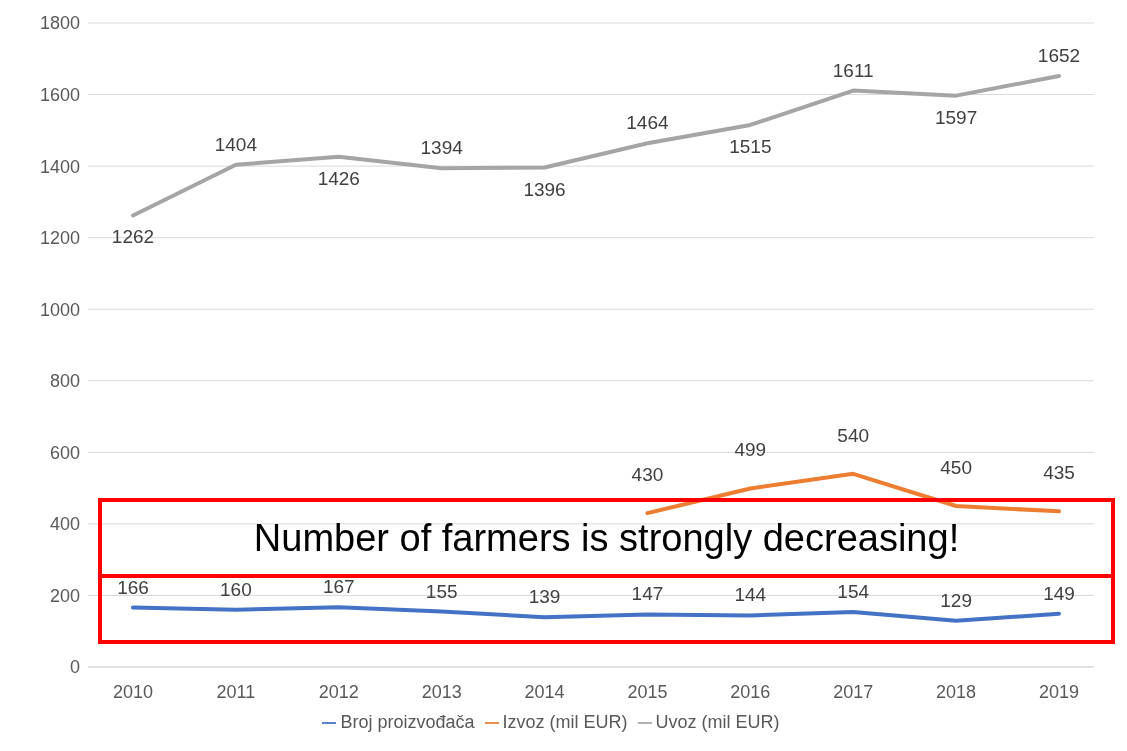 This screenshot has height=751, width=1127. Describe the element at coordinates (1059, 593) in the screenshot. I see `data-label: 149` at that location.